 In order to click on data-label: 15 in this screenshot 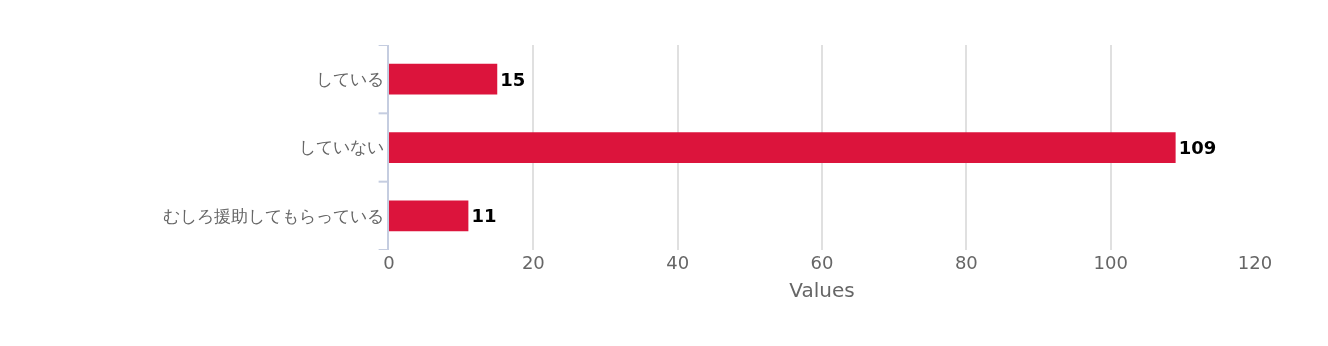, I will do `click(513, 79)`.